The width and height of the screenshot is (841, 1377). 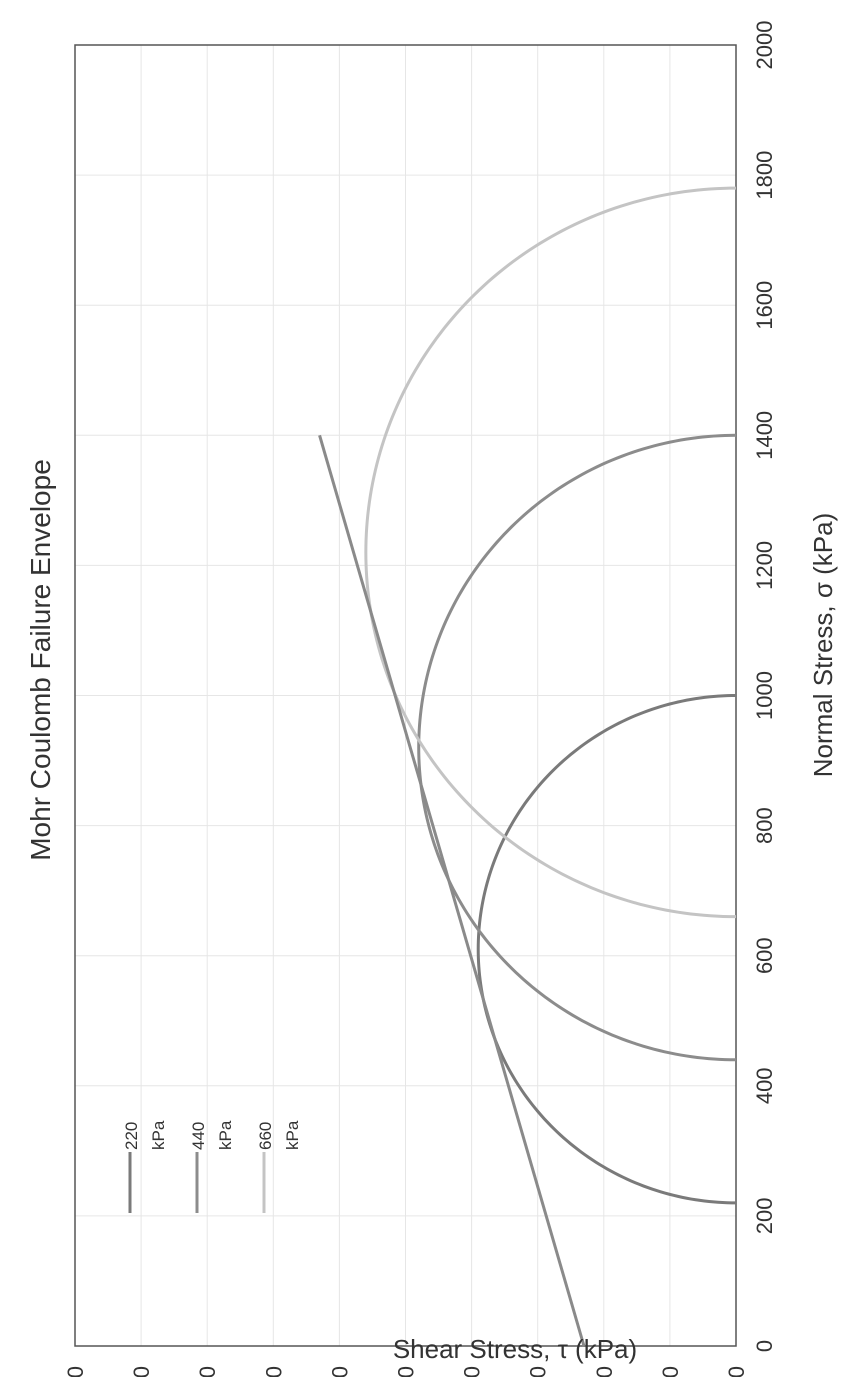 What do you see at coordinates (764, 955) in the screenshot?
I see `x-tick-label: 600` at bounding box center [764, 955].